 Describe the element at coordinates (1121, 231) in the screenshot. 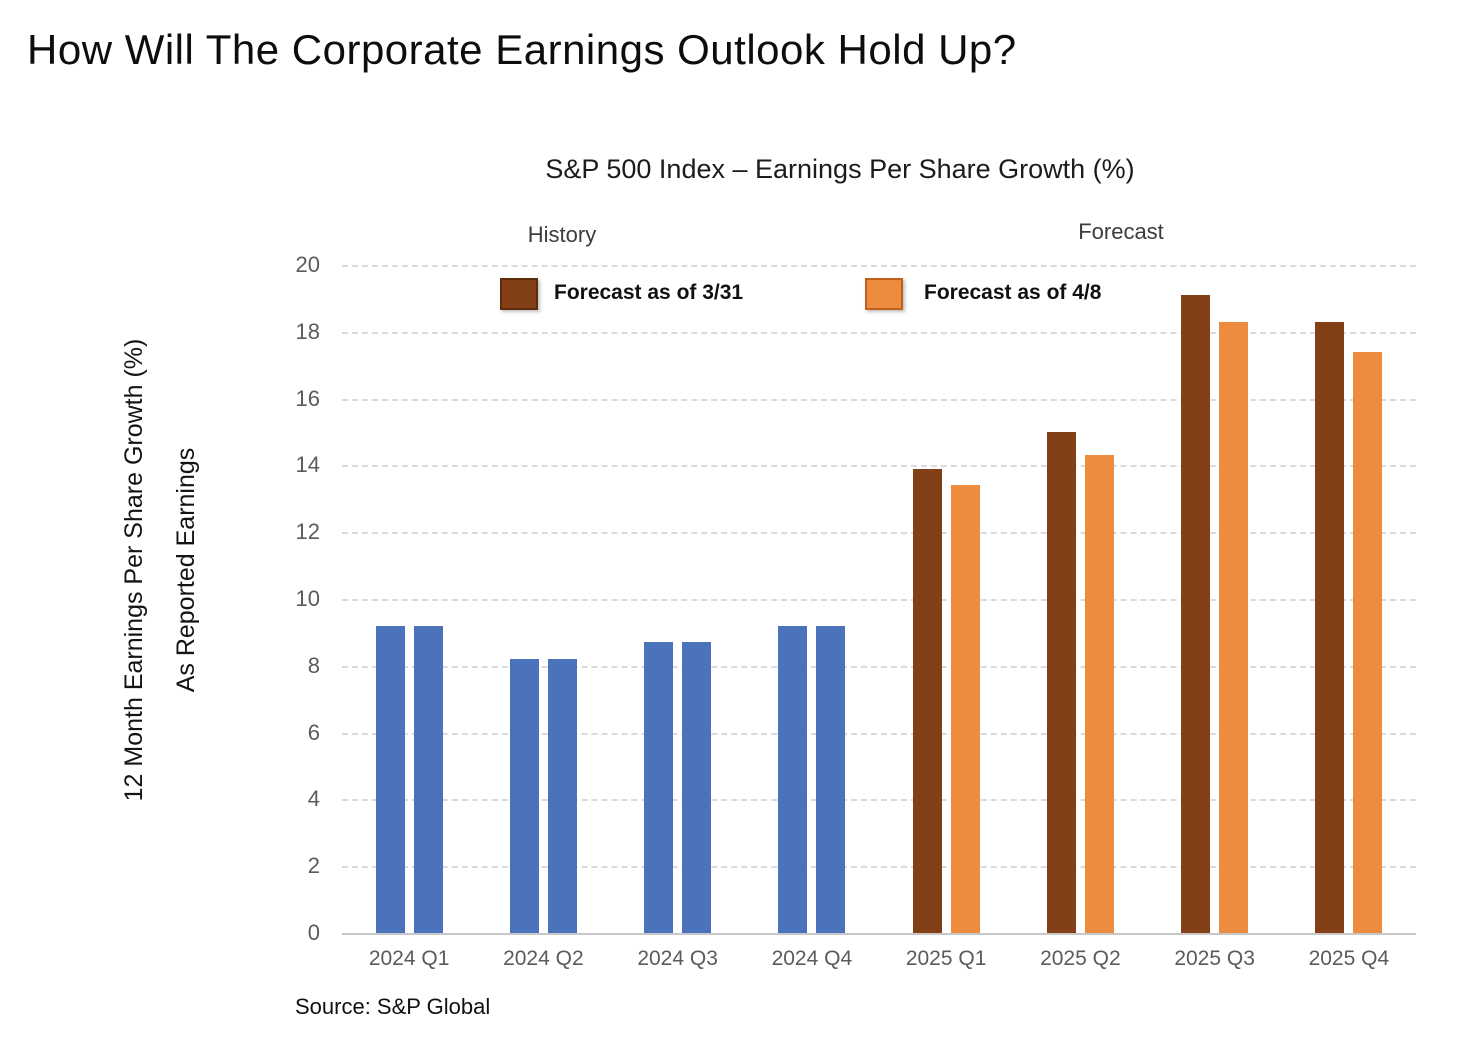

I see `forecast-section-label: Forecast` at that location.